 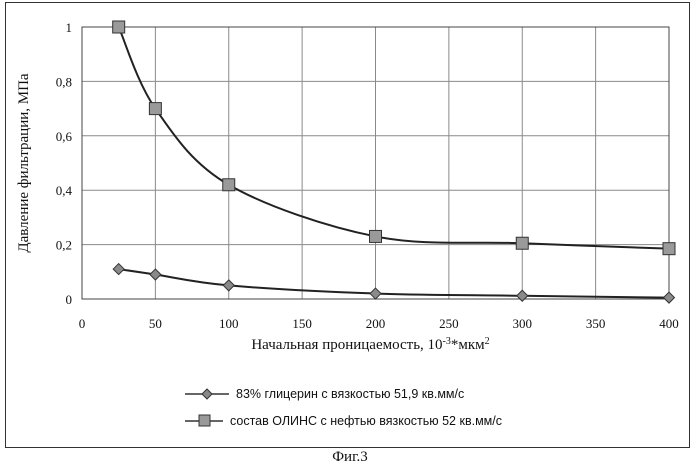 What do you see at coordinates (596, 323) in the screenshot?
I see `x-tick-label: 350` at bounding box center [596, 323].